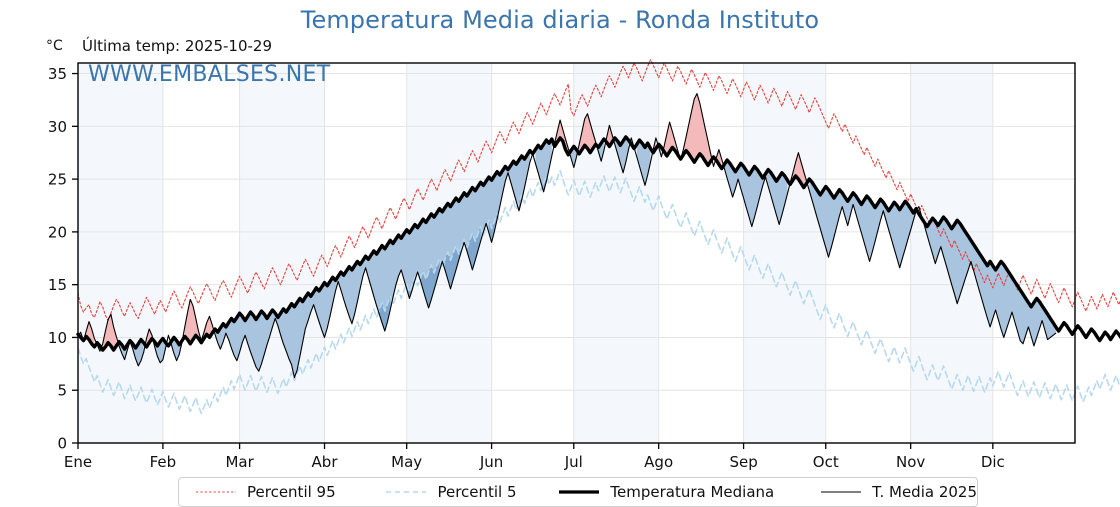  I want to click on x-tick-label: Abr, so click(325, 462).